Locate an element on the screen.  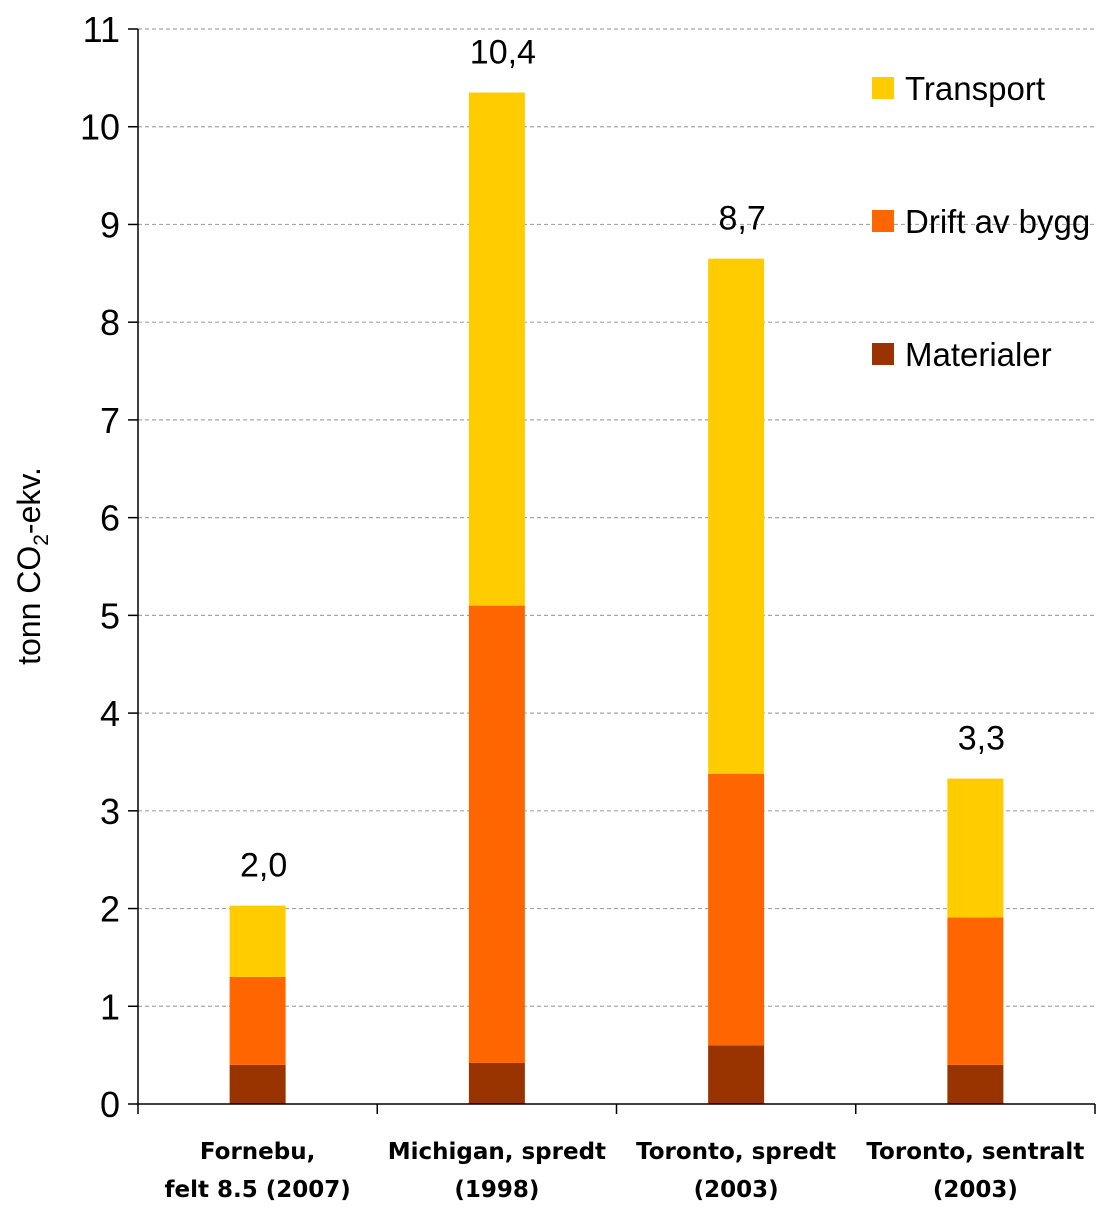
legend-label: Transport is located at coordinates (975, 88).